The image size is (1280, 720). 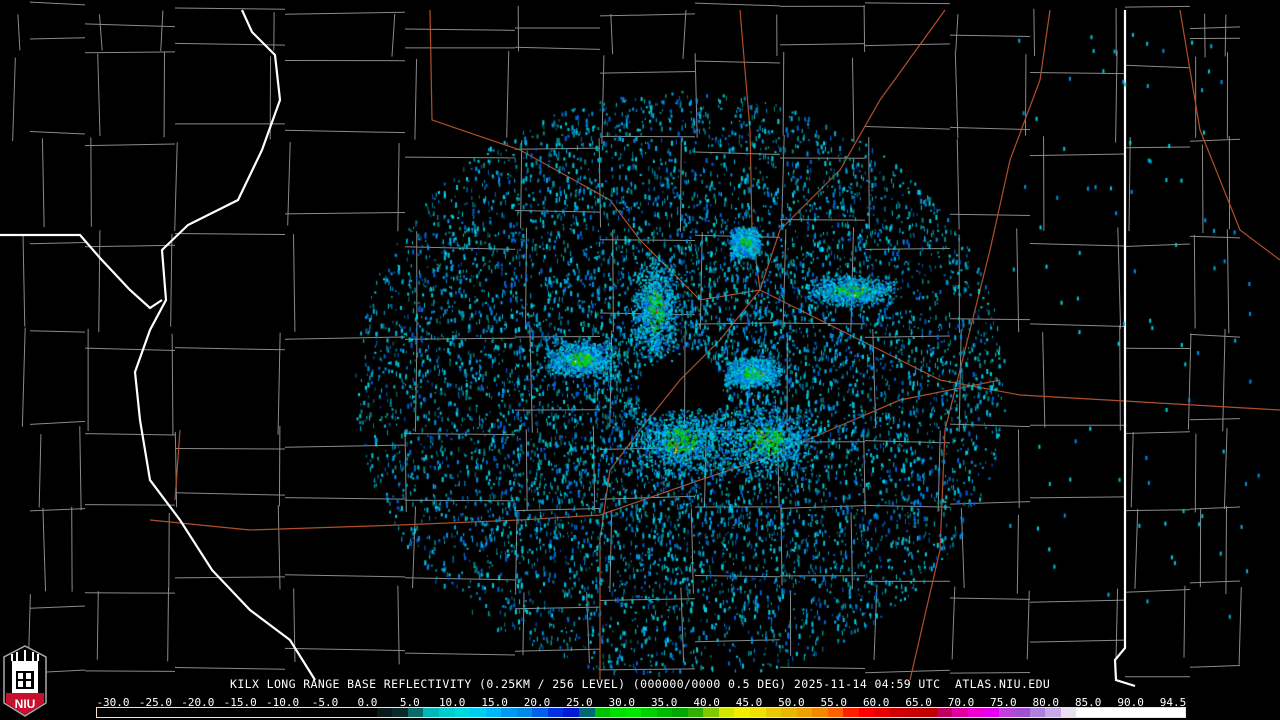 What do you see at coordinates (1003, 702) in the screenshot?
I see `colorbar-tick-label: 75.0` at bounding box center [1003, 702].